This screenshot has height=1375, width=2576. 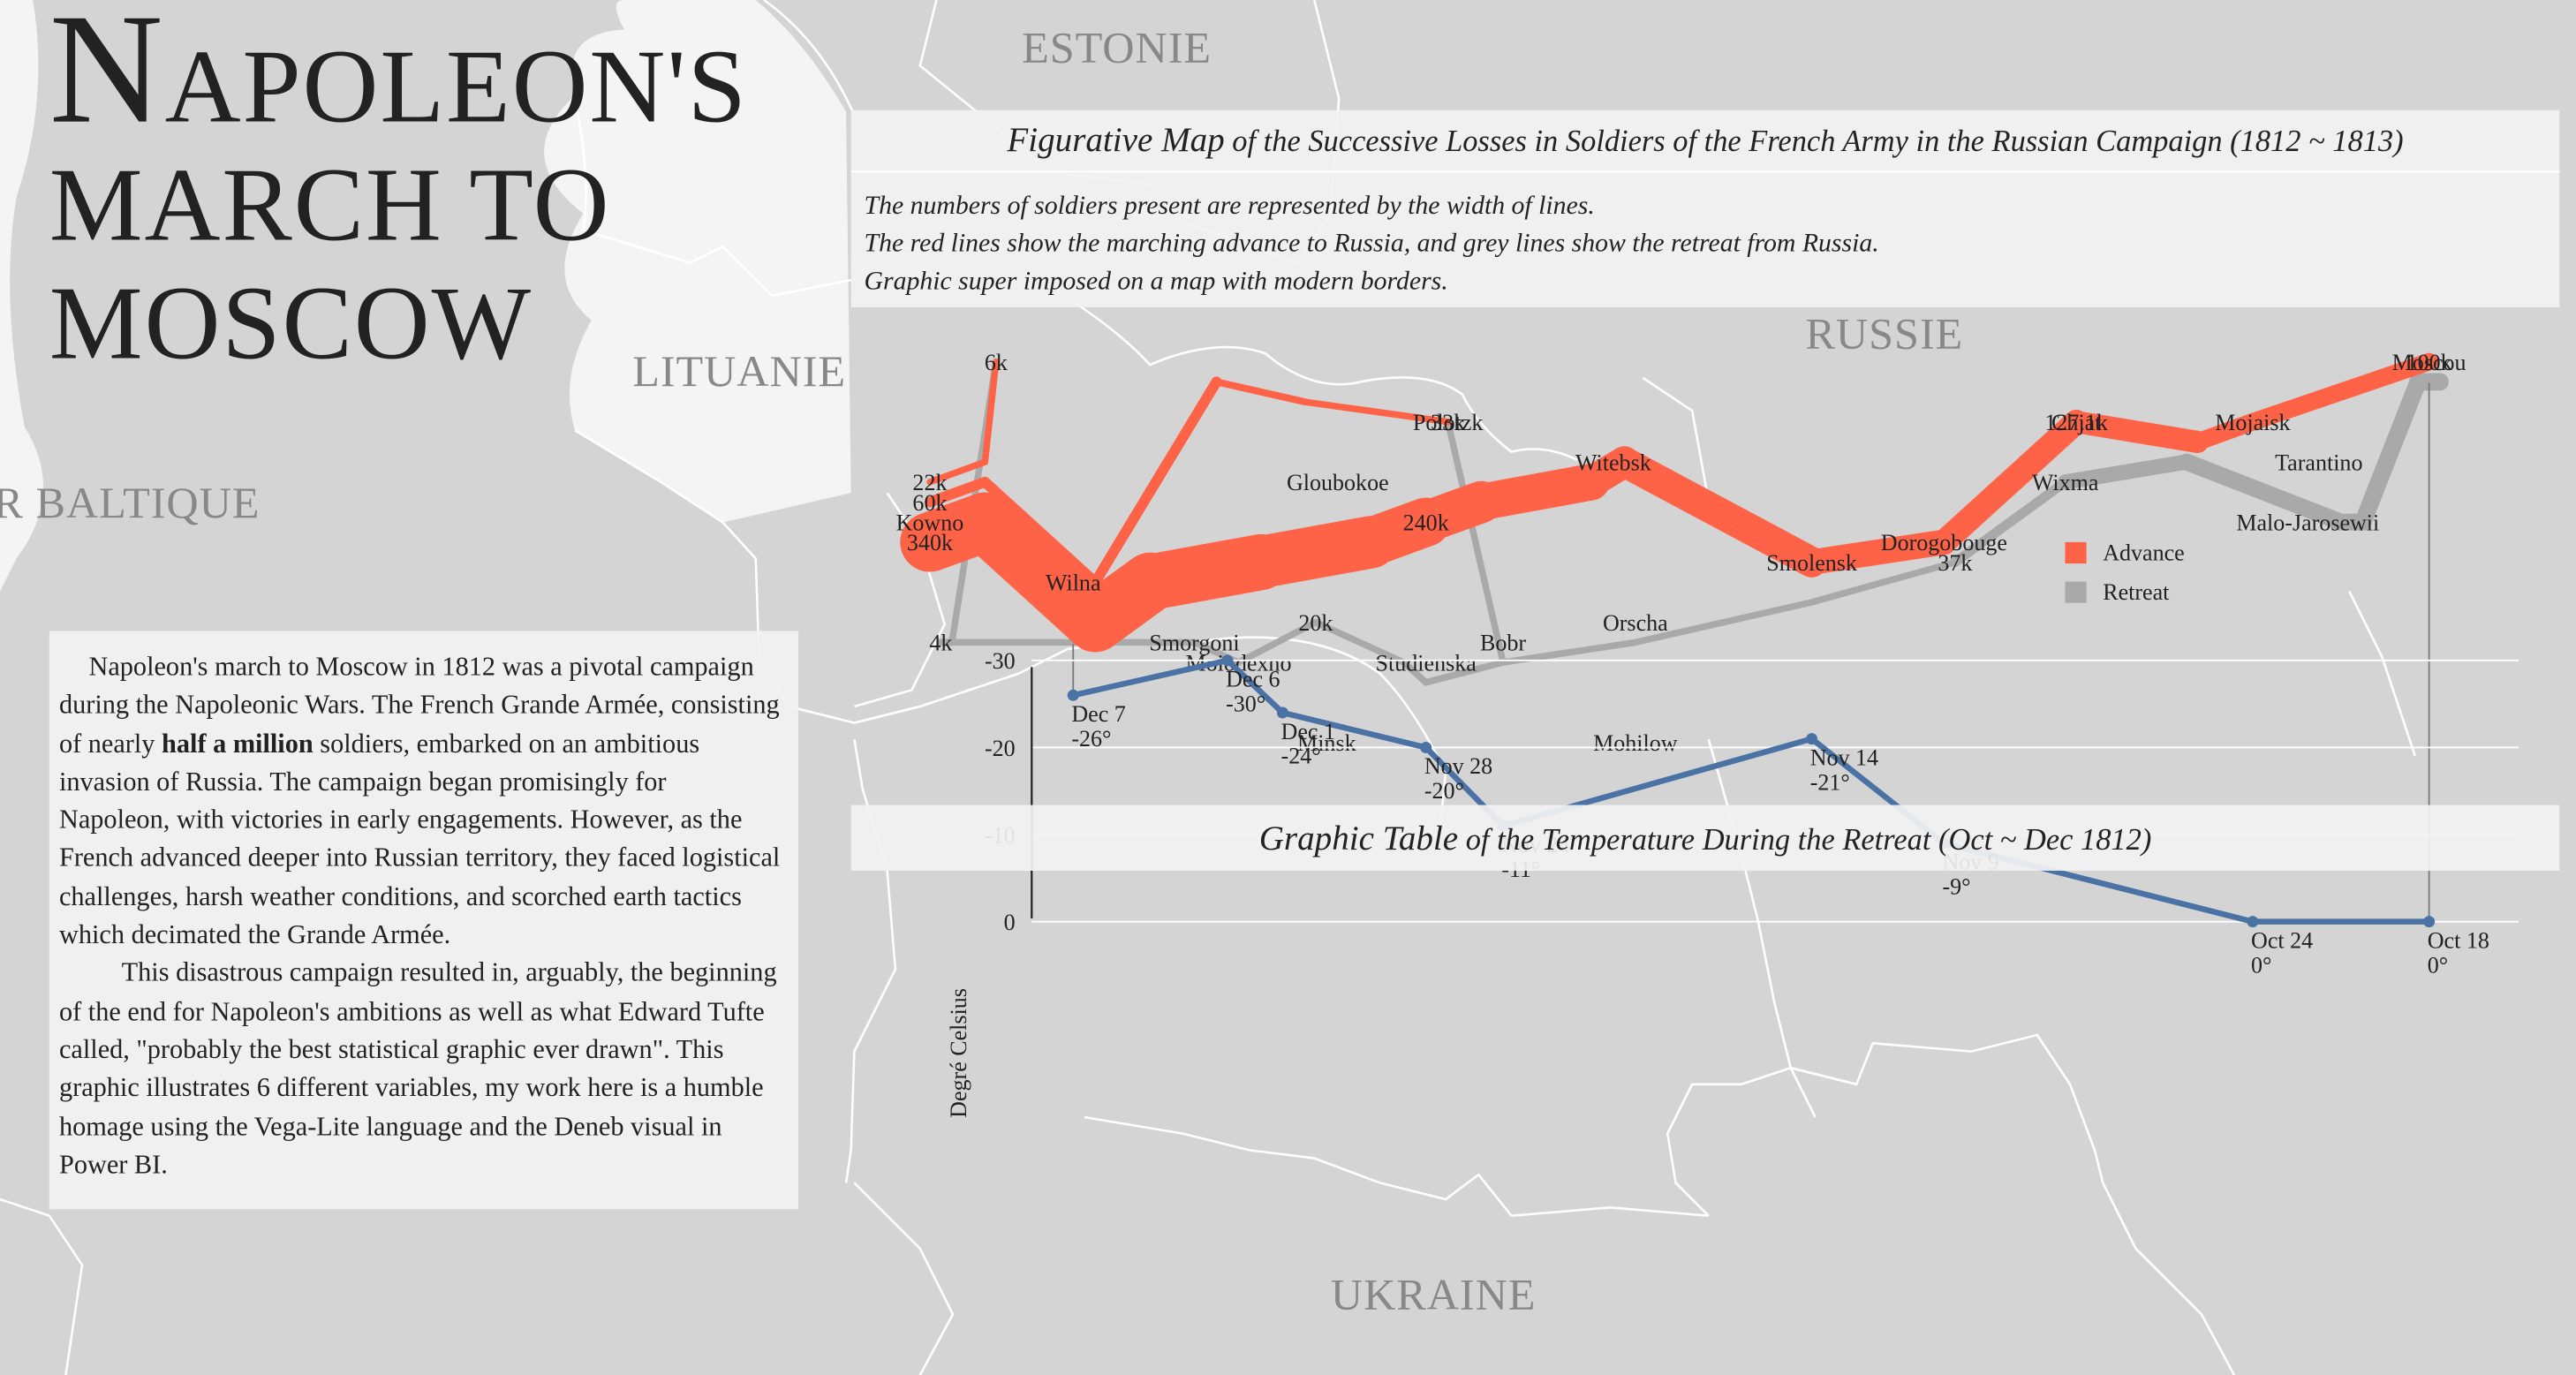 I want to click on city-label: Chjat, so click(x=2076, y=423).